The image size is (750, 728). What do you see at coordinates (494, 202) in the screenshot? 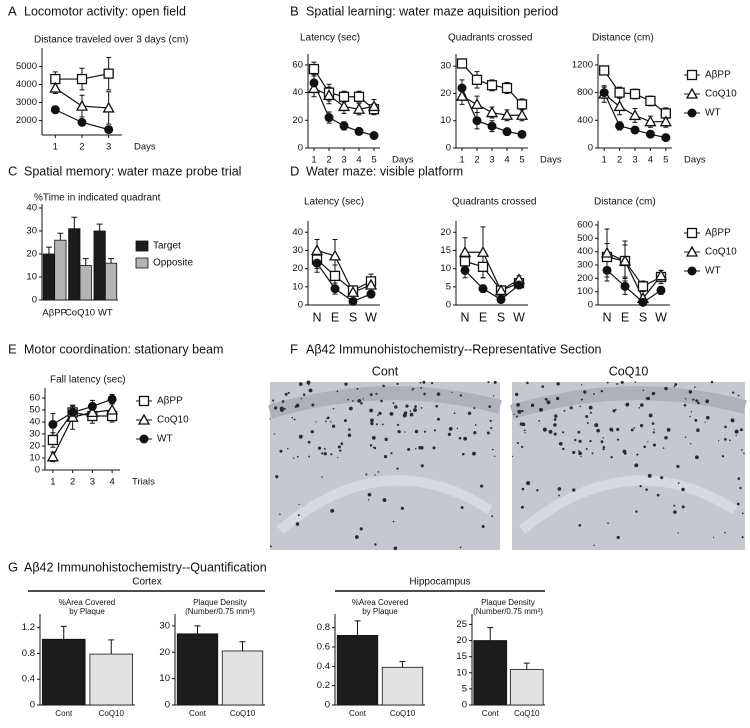
I see `y-axis-label: Quadrants crossed` at bounding box center [494, 202].